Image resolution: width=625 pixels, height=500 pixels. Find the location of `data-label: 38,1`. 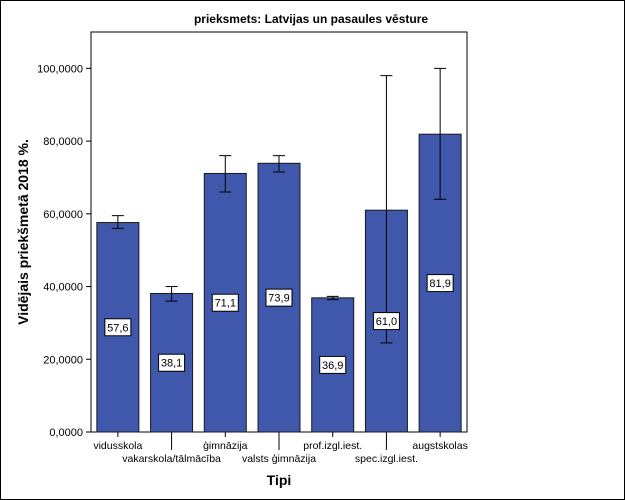

data-label: 38,1 is located at coordinates (171, 364).